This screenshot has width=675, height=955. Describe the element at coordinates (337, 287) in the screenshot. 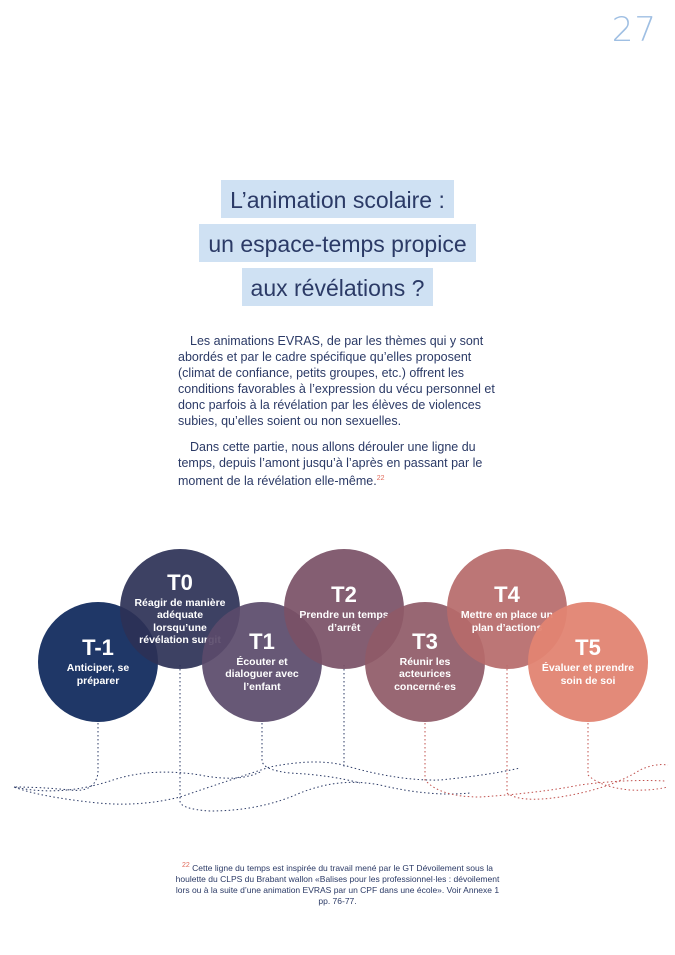

I see `title-line-3: aux révélations ?` at that location.